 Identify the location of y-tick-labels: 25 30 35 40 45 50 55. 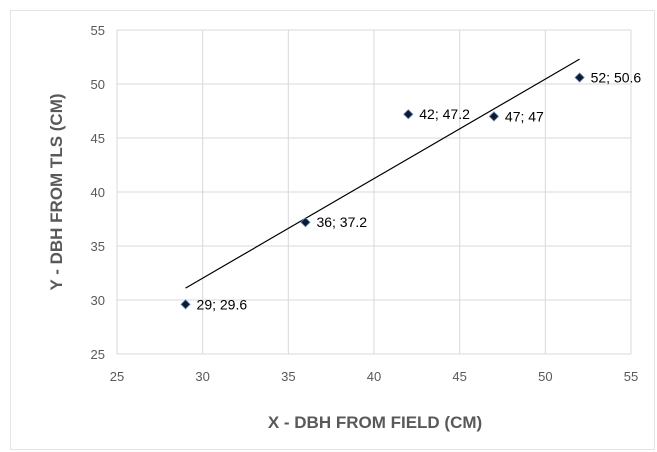
(98, 192).